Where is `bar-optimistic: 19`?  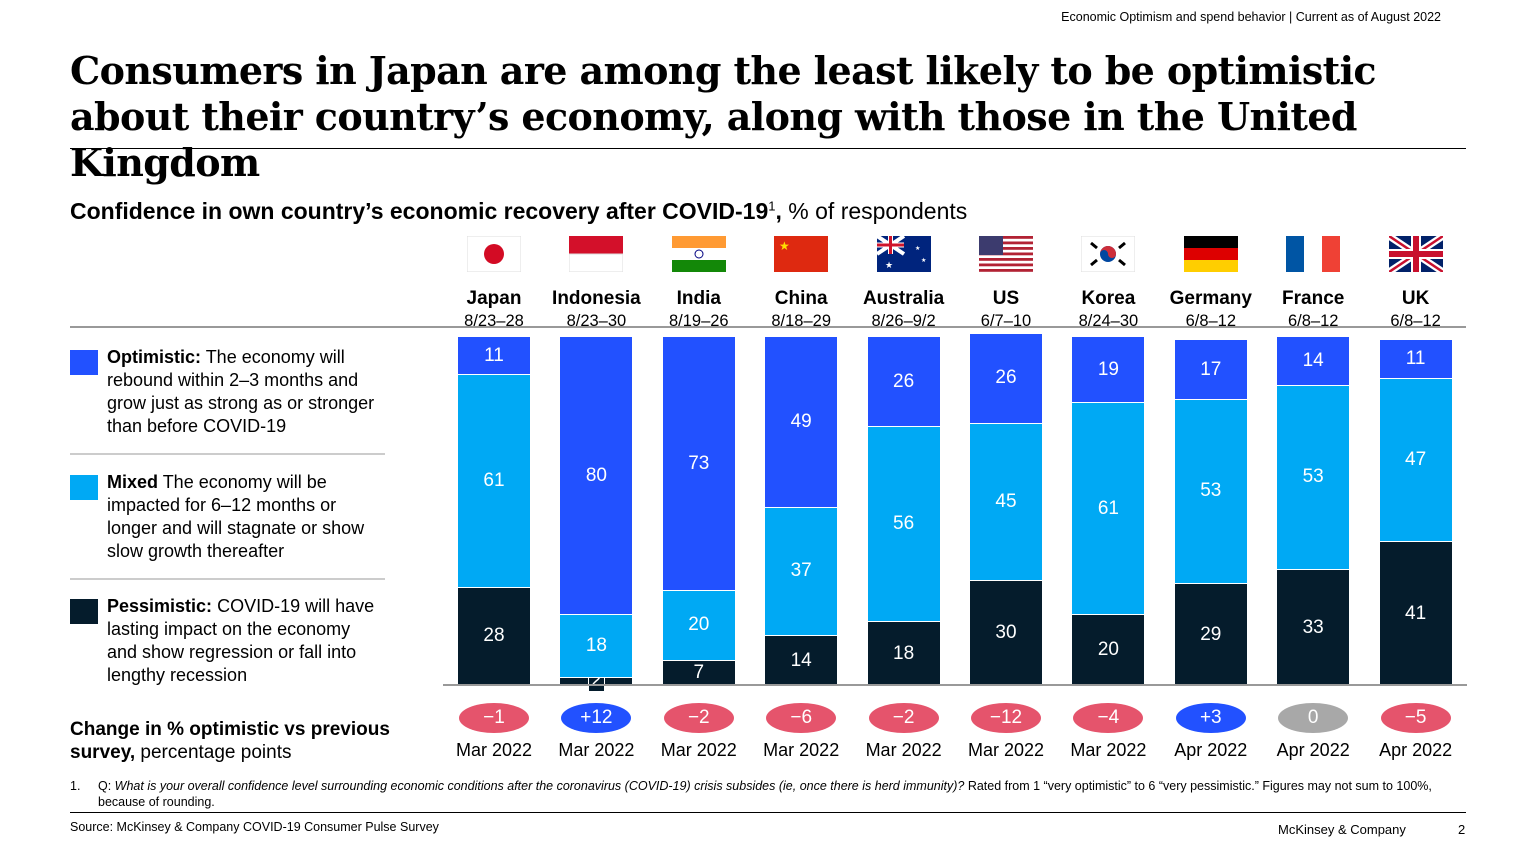 bar-optimistic: 19 is located at coordinates (1108, 370).